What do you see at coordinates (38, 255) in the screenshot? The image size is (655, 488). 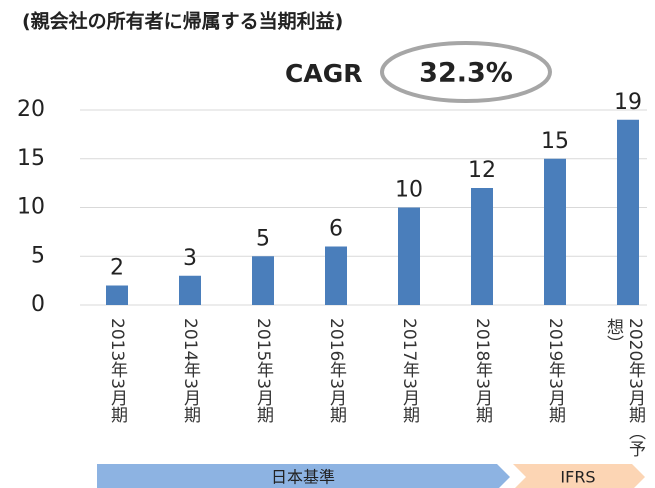 I see `y-tick-label: 5` at bounding box center [38, 255].